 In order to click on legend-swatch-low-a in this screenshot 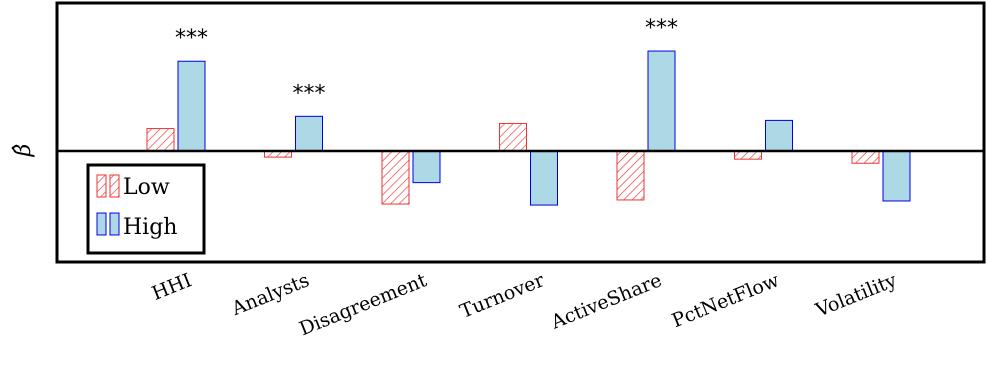, I will do `click(101, 186)`.